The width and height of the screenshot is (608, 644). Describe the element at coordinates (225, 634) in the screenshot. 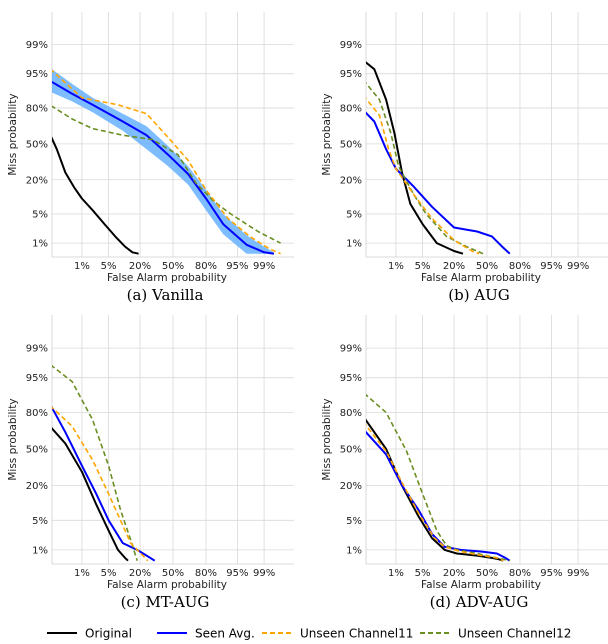

I see `legend-label: Seen Avg.` at that location.